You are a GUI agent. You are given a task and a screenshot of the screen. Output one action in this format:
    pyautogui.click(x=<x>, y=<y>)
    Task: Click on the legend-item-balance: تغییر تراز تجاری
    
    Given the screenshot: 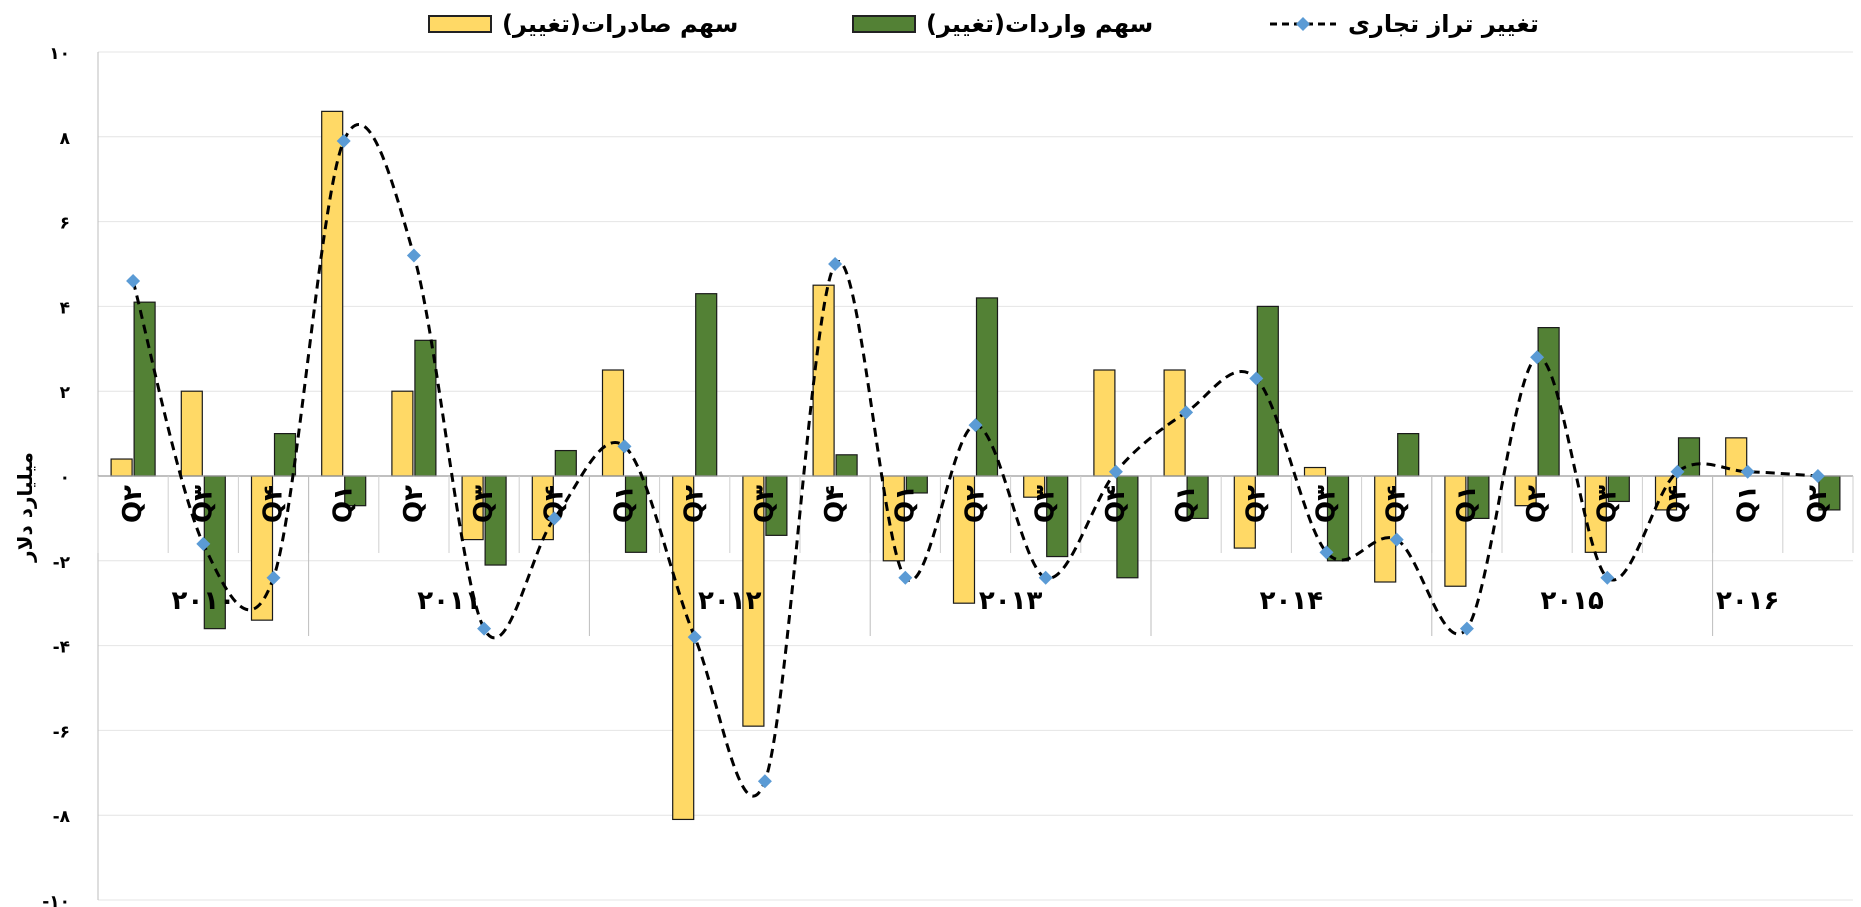 What is the action you would take?
    pyautogui.click(x=1403, y=24)
    